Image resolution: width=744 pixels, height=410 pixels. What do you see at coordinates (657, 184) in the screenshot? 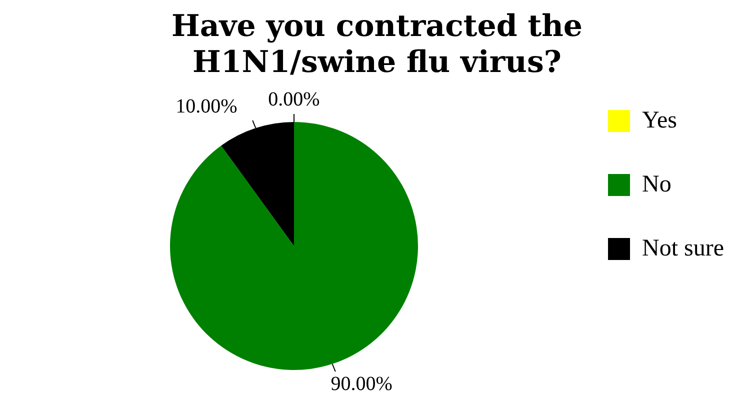
I see `legend-label: No` at bounding box center [657, 184].